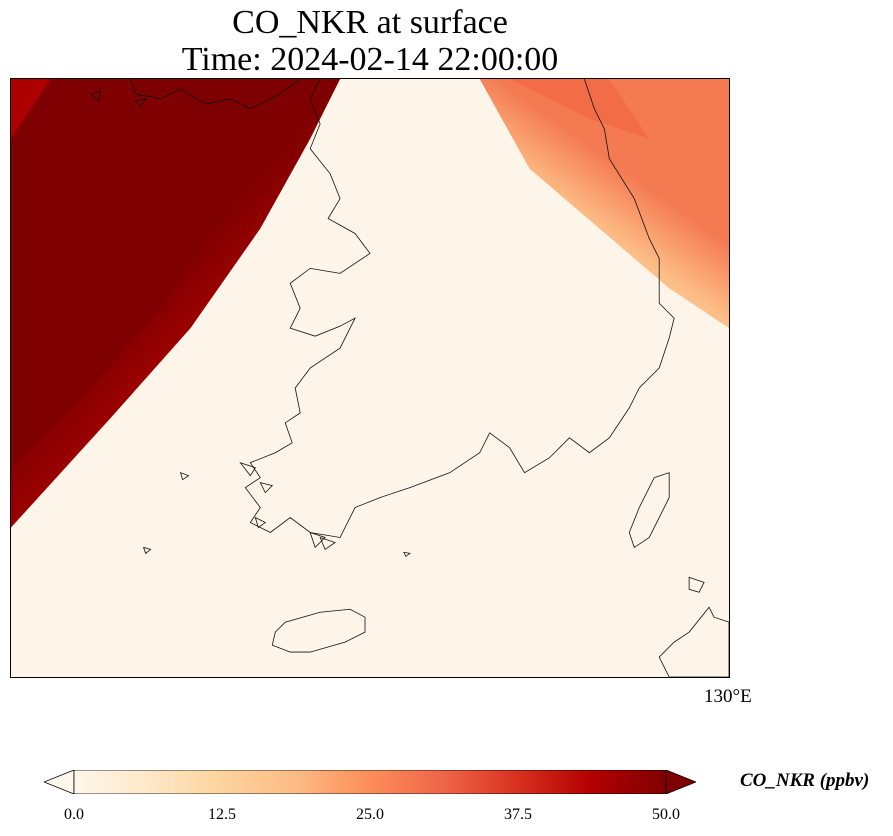  Describe the element at coordinates (681, 782) in the screenshot. I see `colorbar-extend-max` at that location.